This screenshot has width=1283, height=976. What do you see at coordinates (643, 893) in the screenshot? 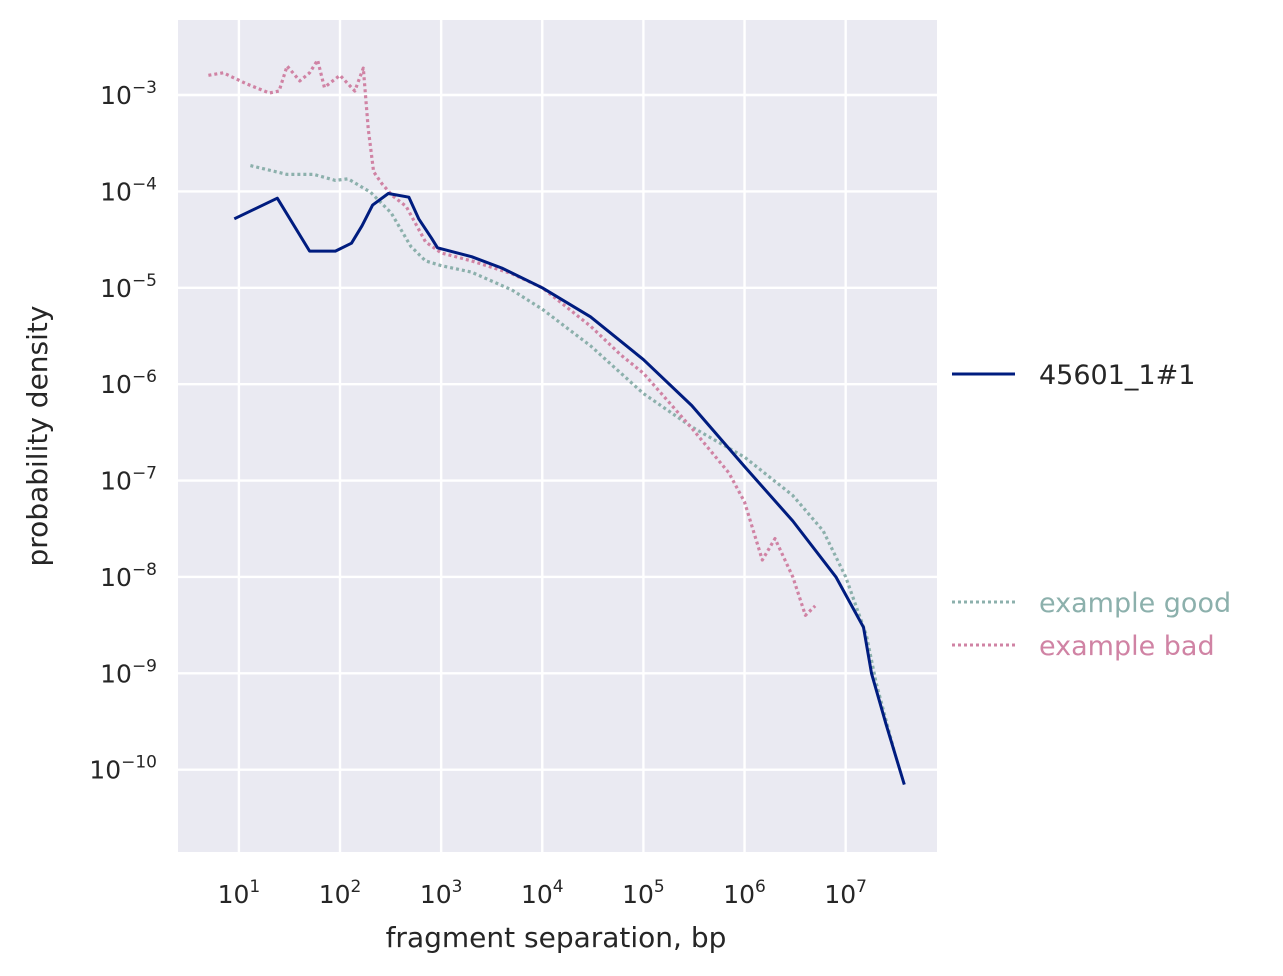
I see `x-tick-label: 105` at bounding box center [643, 893].